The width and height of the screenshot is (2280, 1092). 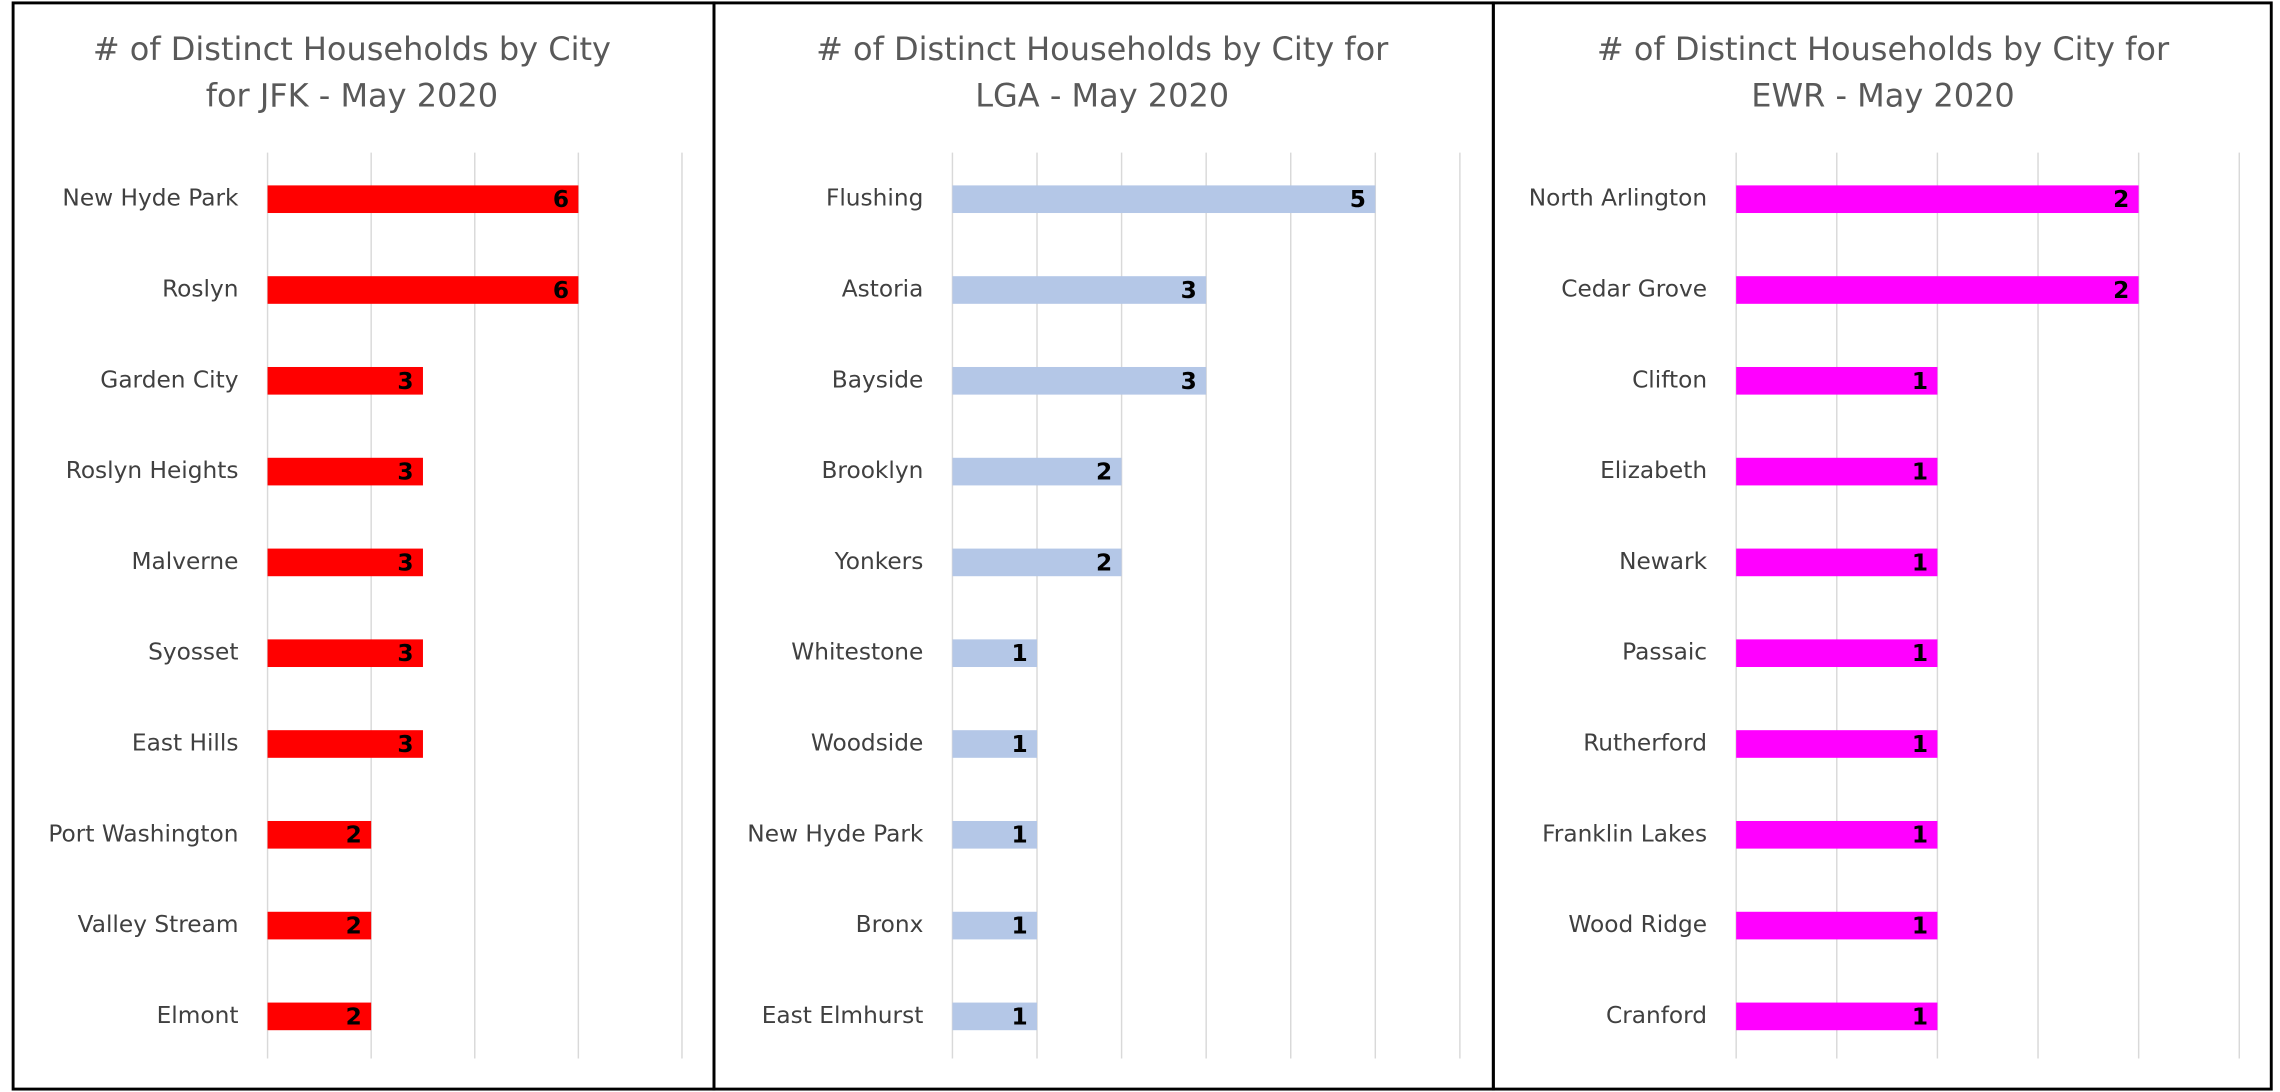 I want to click on category-label: Roslyn, so click(x=200, y=289).